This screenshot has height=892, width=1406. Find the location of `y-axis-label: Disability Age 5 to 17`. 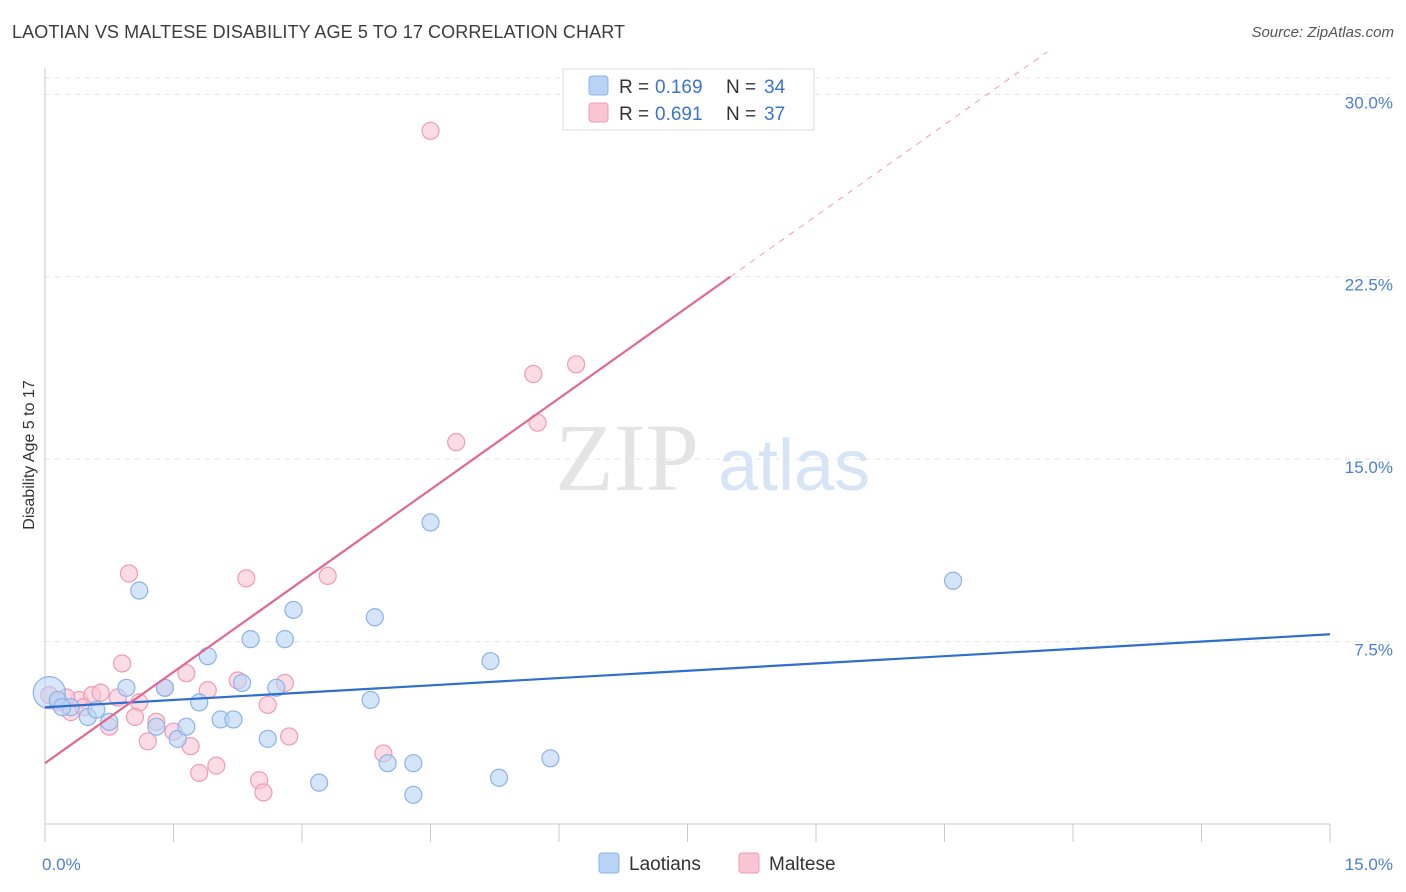

y-axis-label: Disability Age 5 to 17 is located at coordinates (29, 455).